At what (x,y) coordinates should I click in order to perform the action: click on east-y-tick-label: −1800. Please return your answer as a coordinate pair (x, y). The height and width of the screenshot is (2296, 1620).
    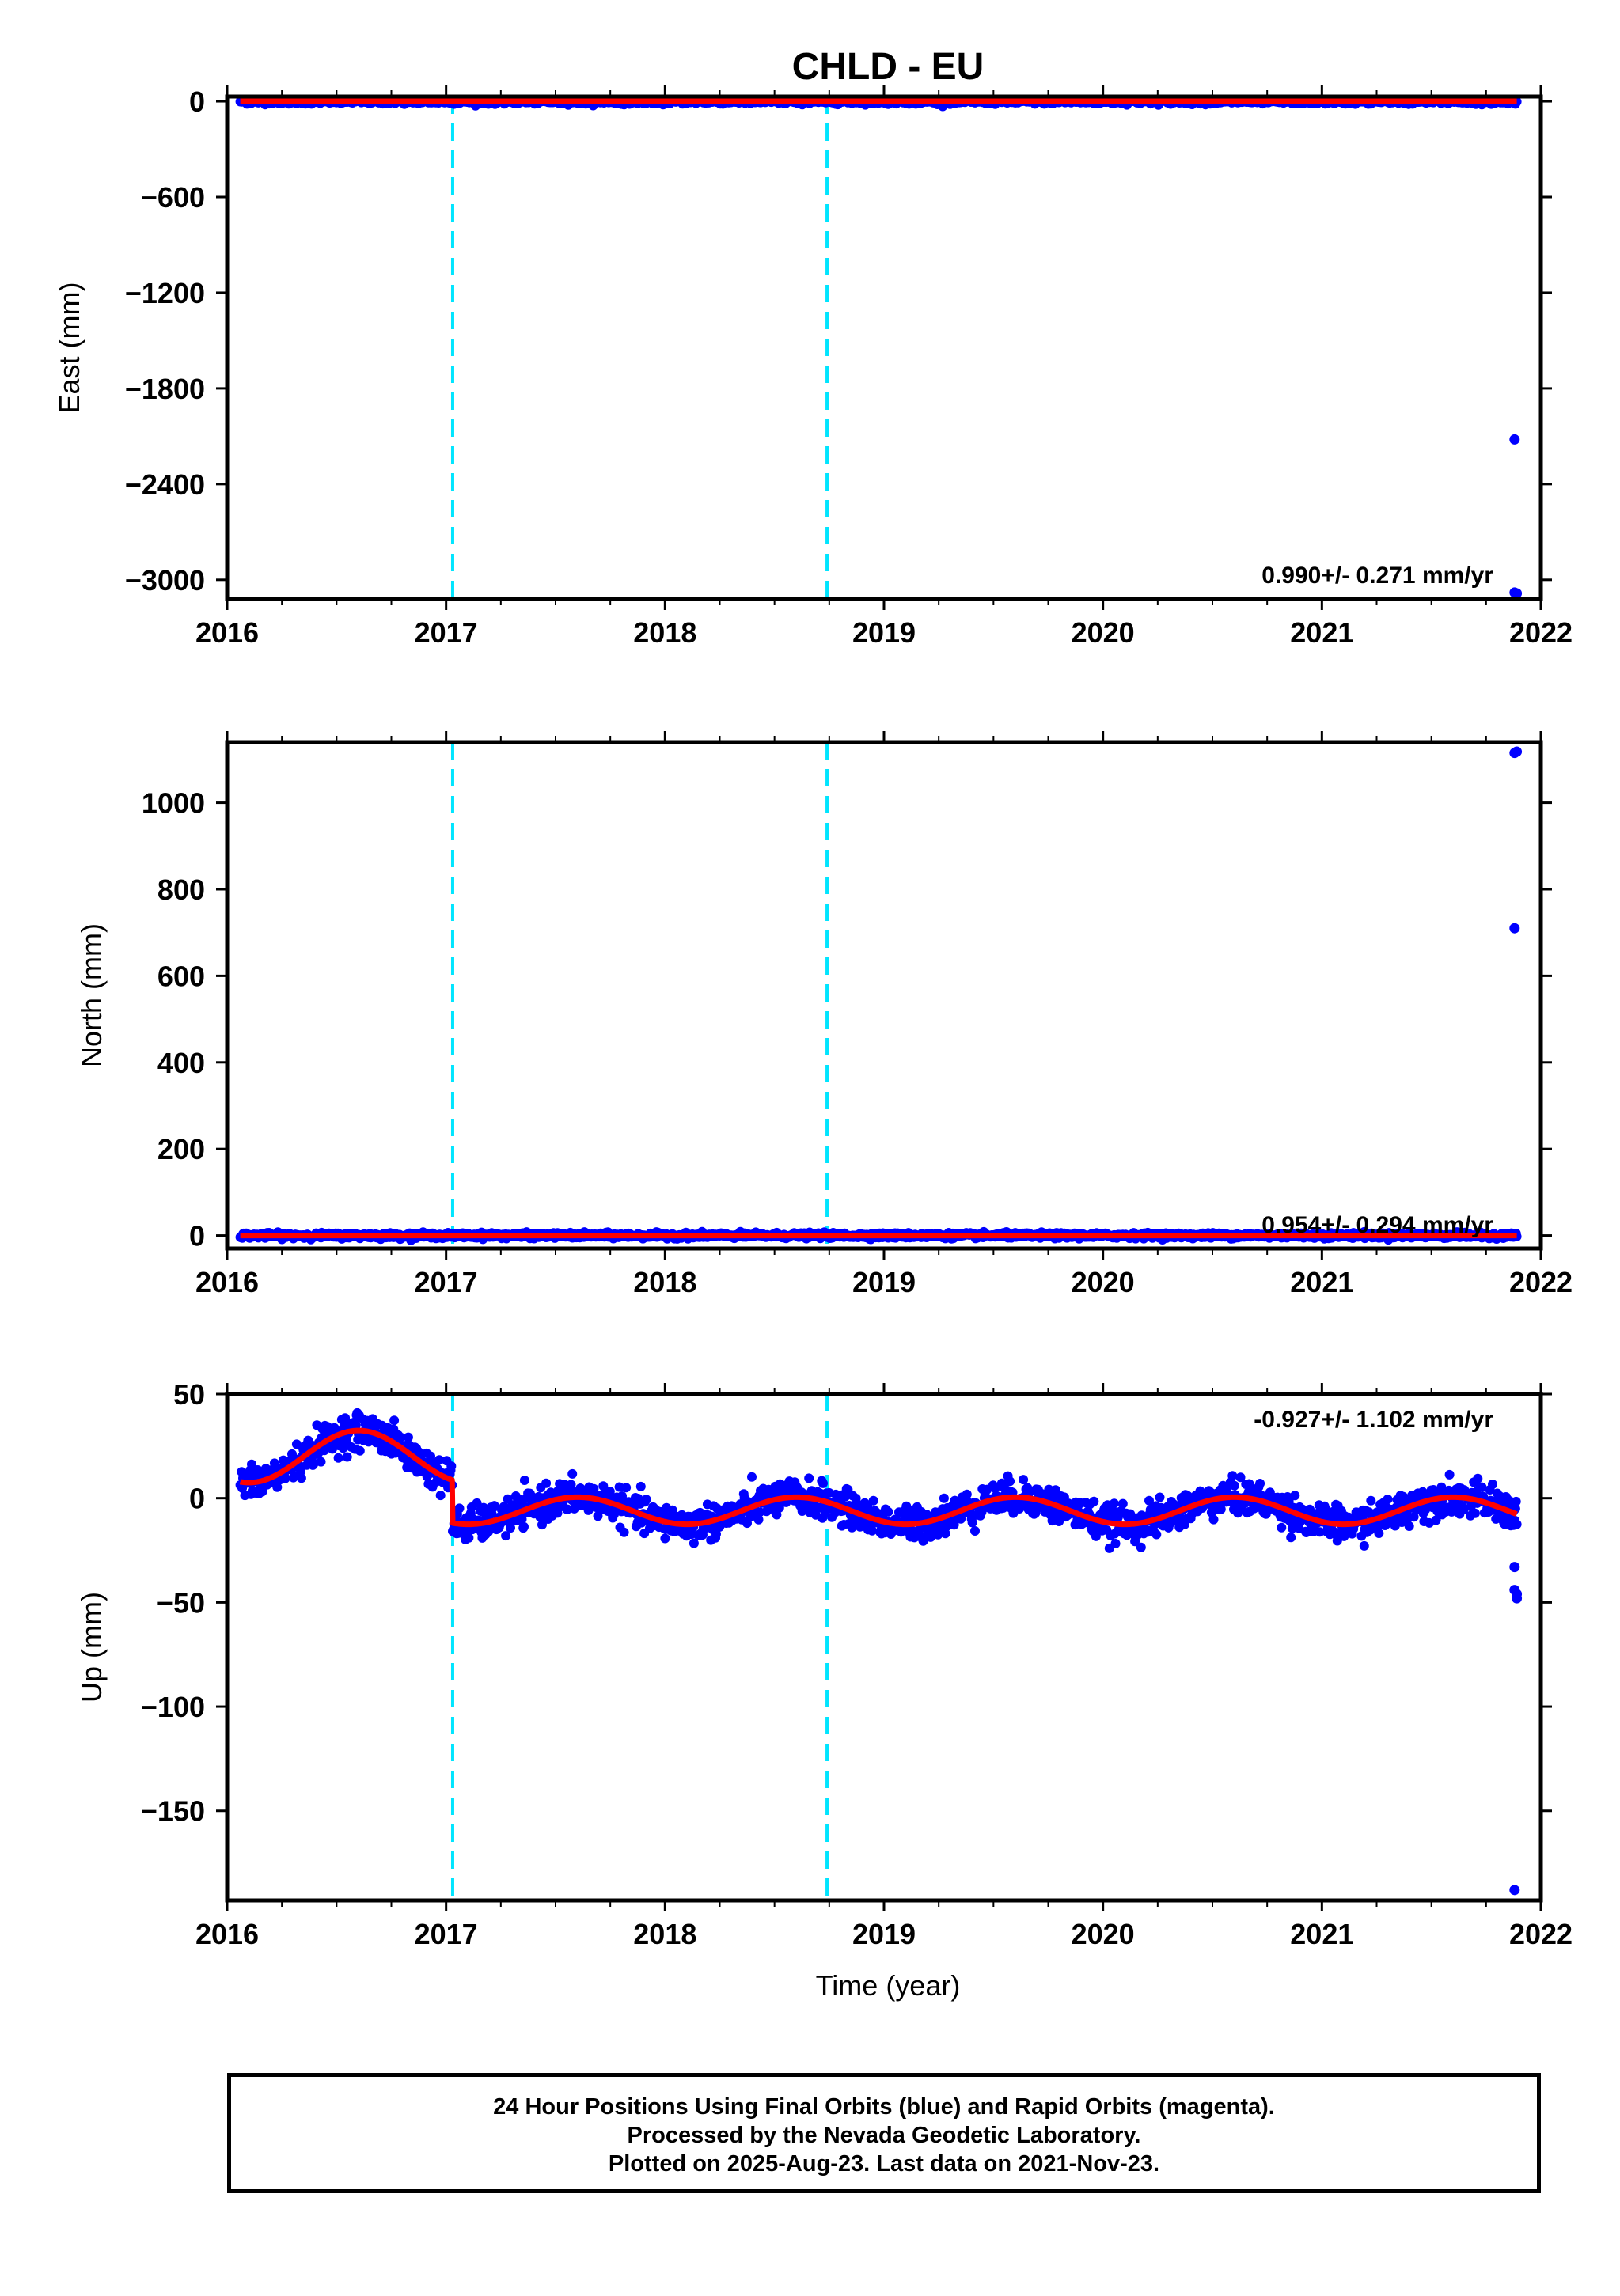
    Looking at the image, I should click on (165, 389).